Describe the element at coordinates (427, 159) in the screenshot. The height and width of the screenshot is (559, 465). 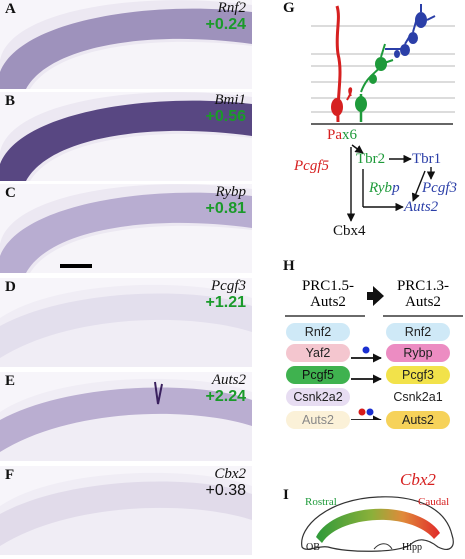
I see `tbr1-label: Tbr1` at that location.